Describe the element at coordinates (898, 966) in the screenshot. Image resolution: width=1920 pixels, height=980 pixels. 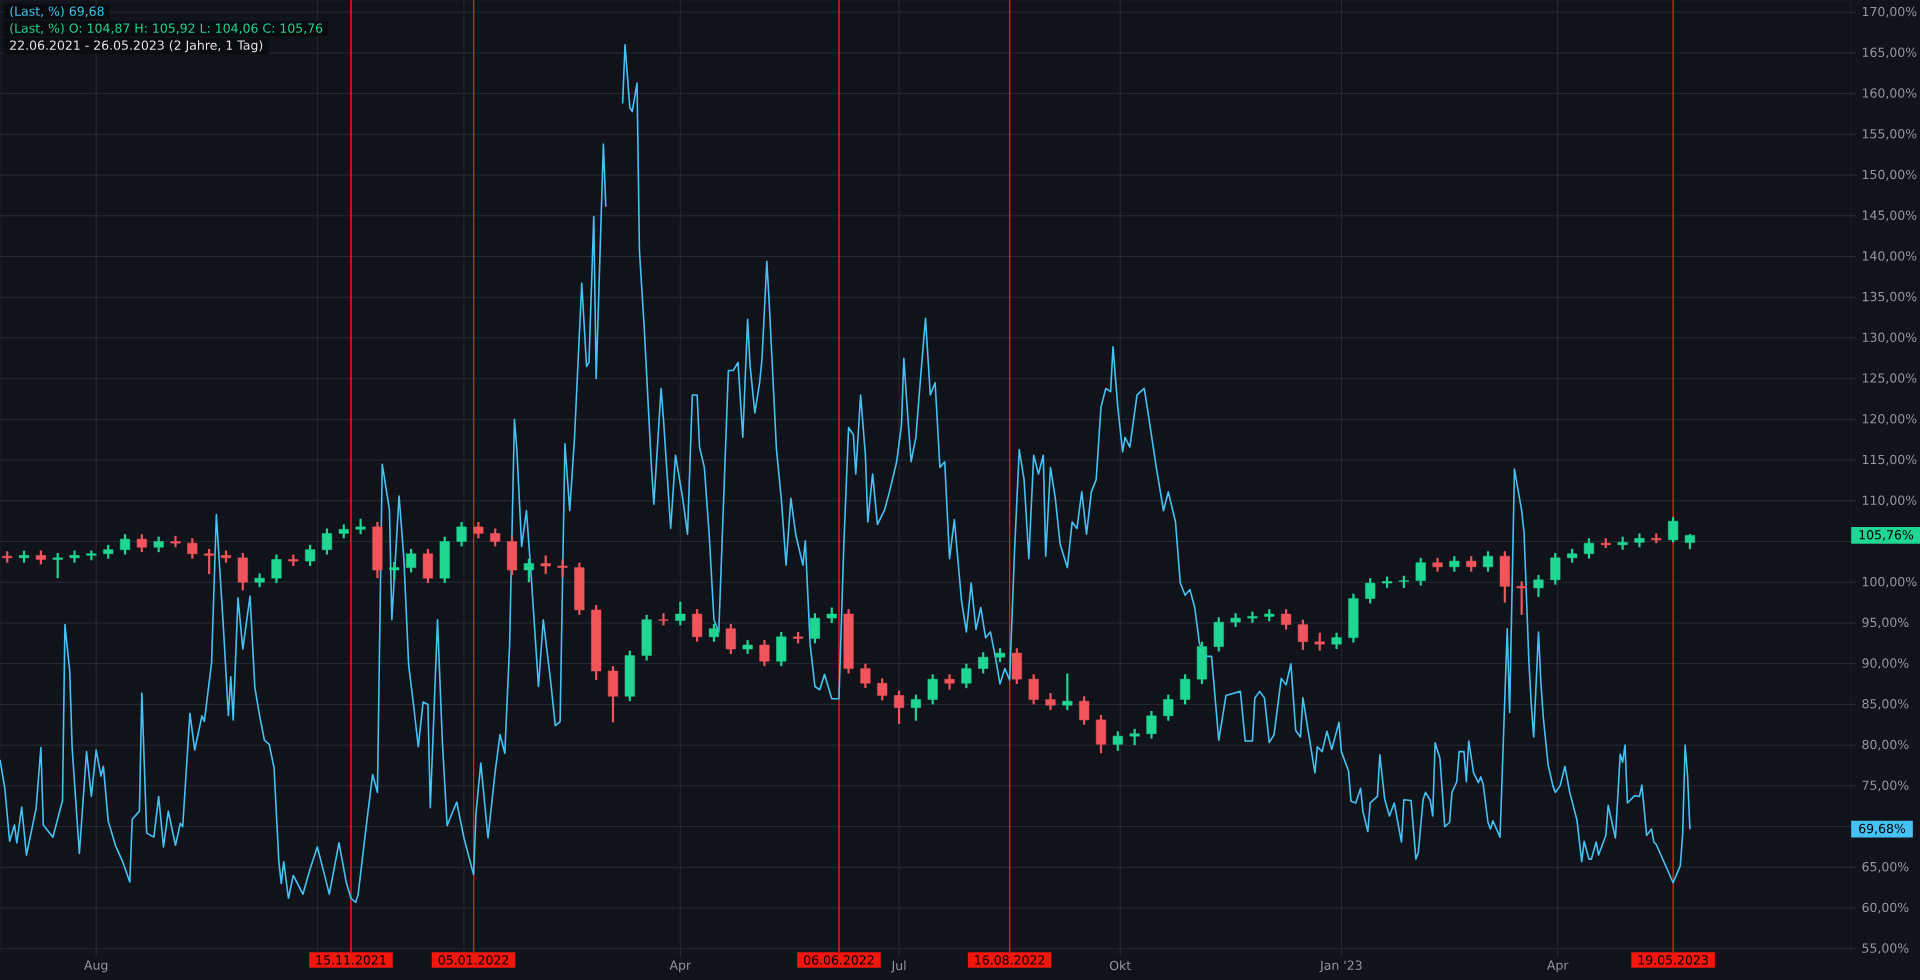
I see `x-tick-label: Jul` at that location.